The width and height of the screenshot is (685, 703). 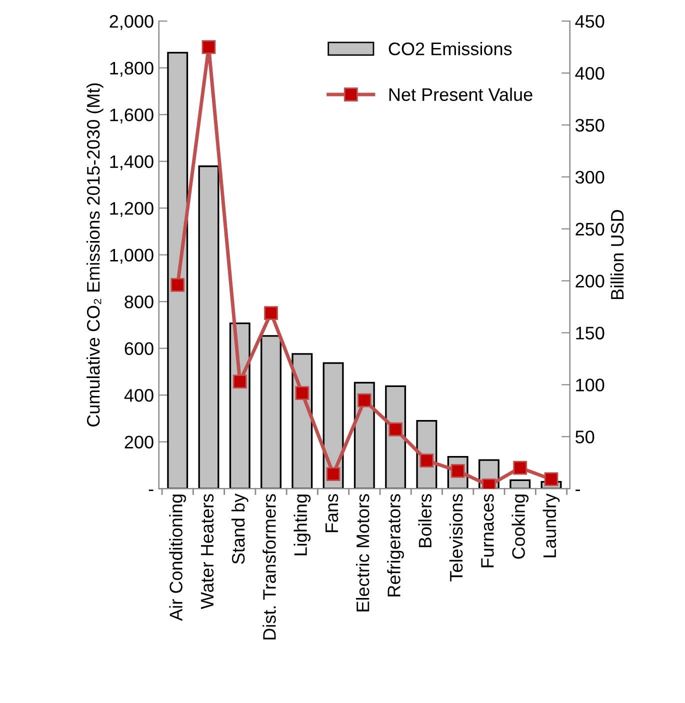 I want to click on y2-axis-title: Billion USD, so click(x=617, y=255).